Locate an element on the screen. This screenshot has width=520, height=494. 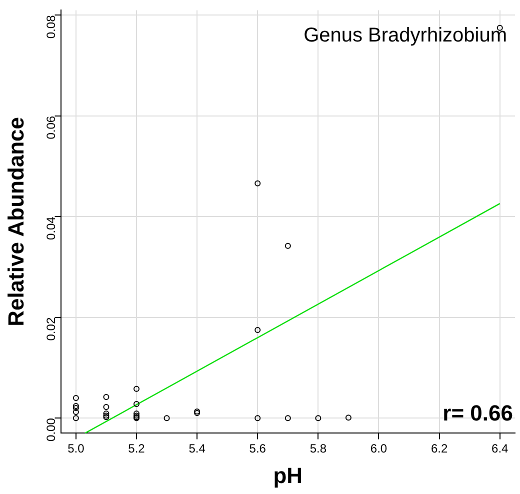
y-tick-label: 0.00 is located at coordinates (51, 430).